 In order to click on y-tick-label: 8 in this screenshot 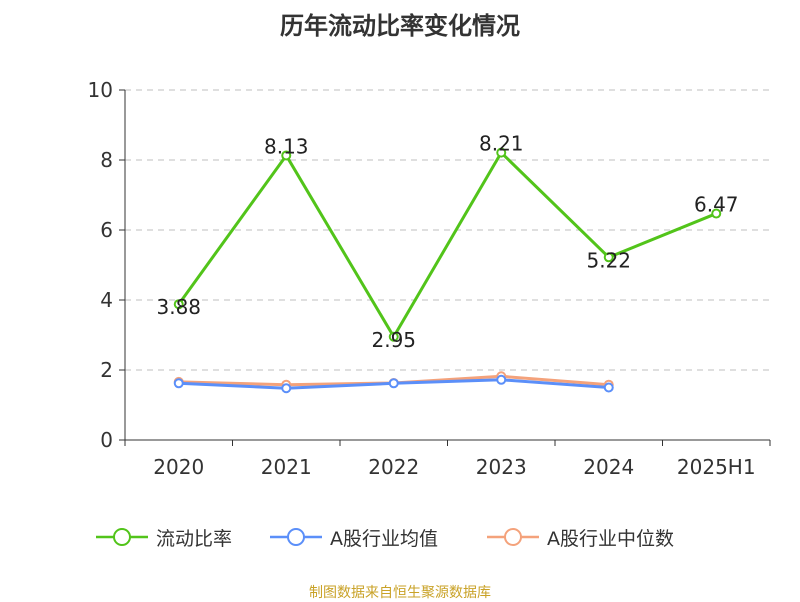, I will do `click(106, 160)`.